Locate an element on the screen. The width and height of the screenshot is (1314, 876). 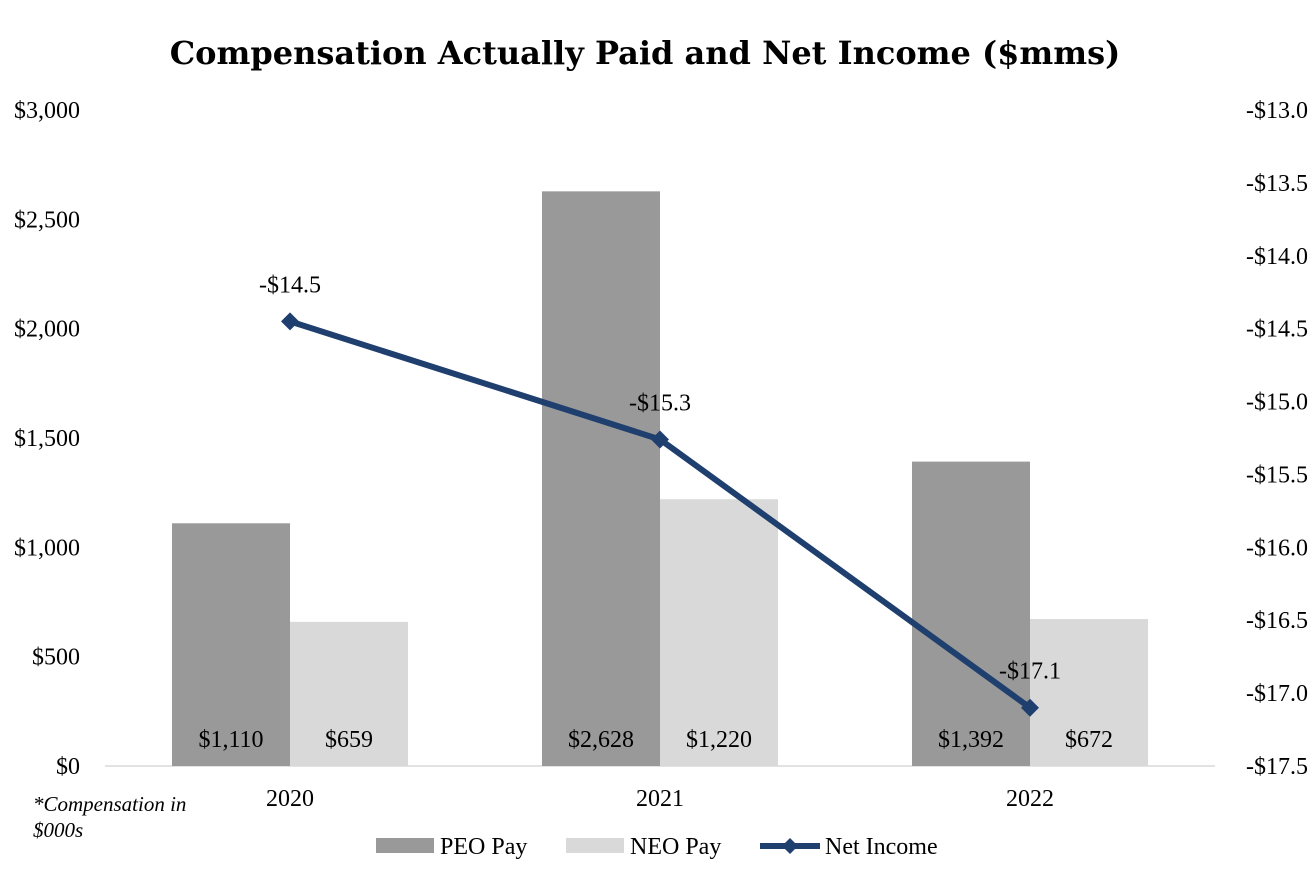
bar-data-label: $672 is located at coordinates (1089, 740).